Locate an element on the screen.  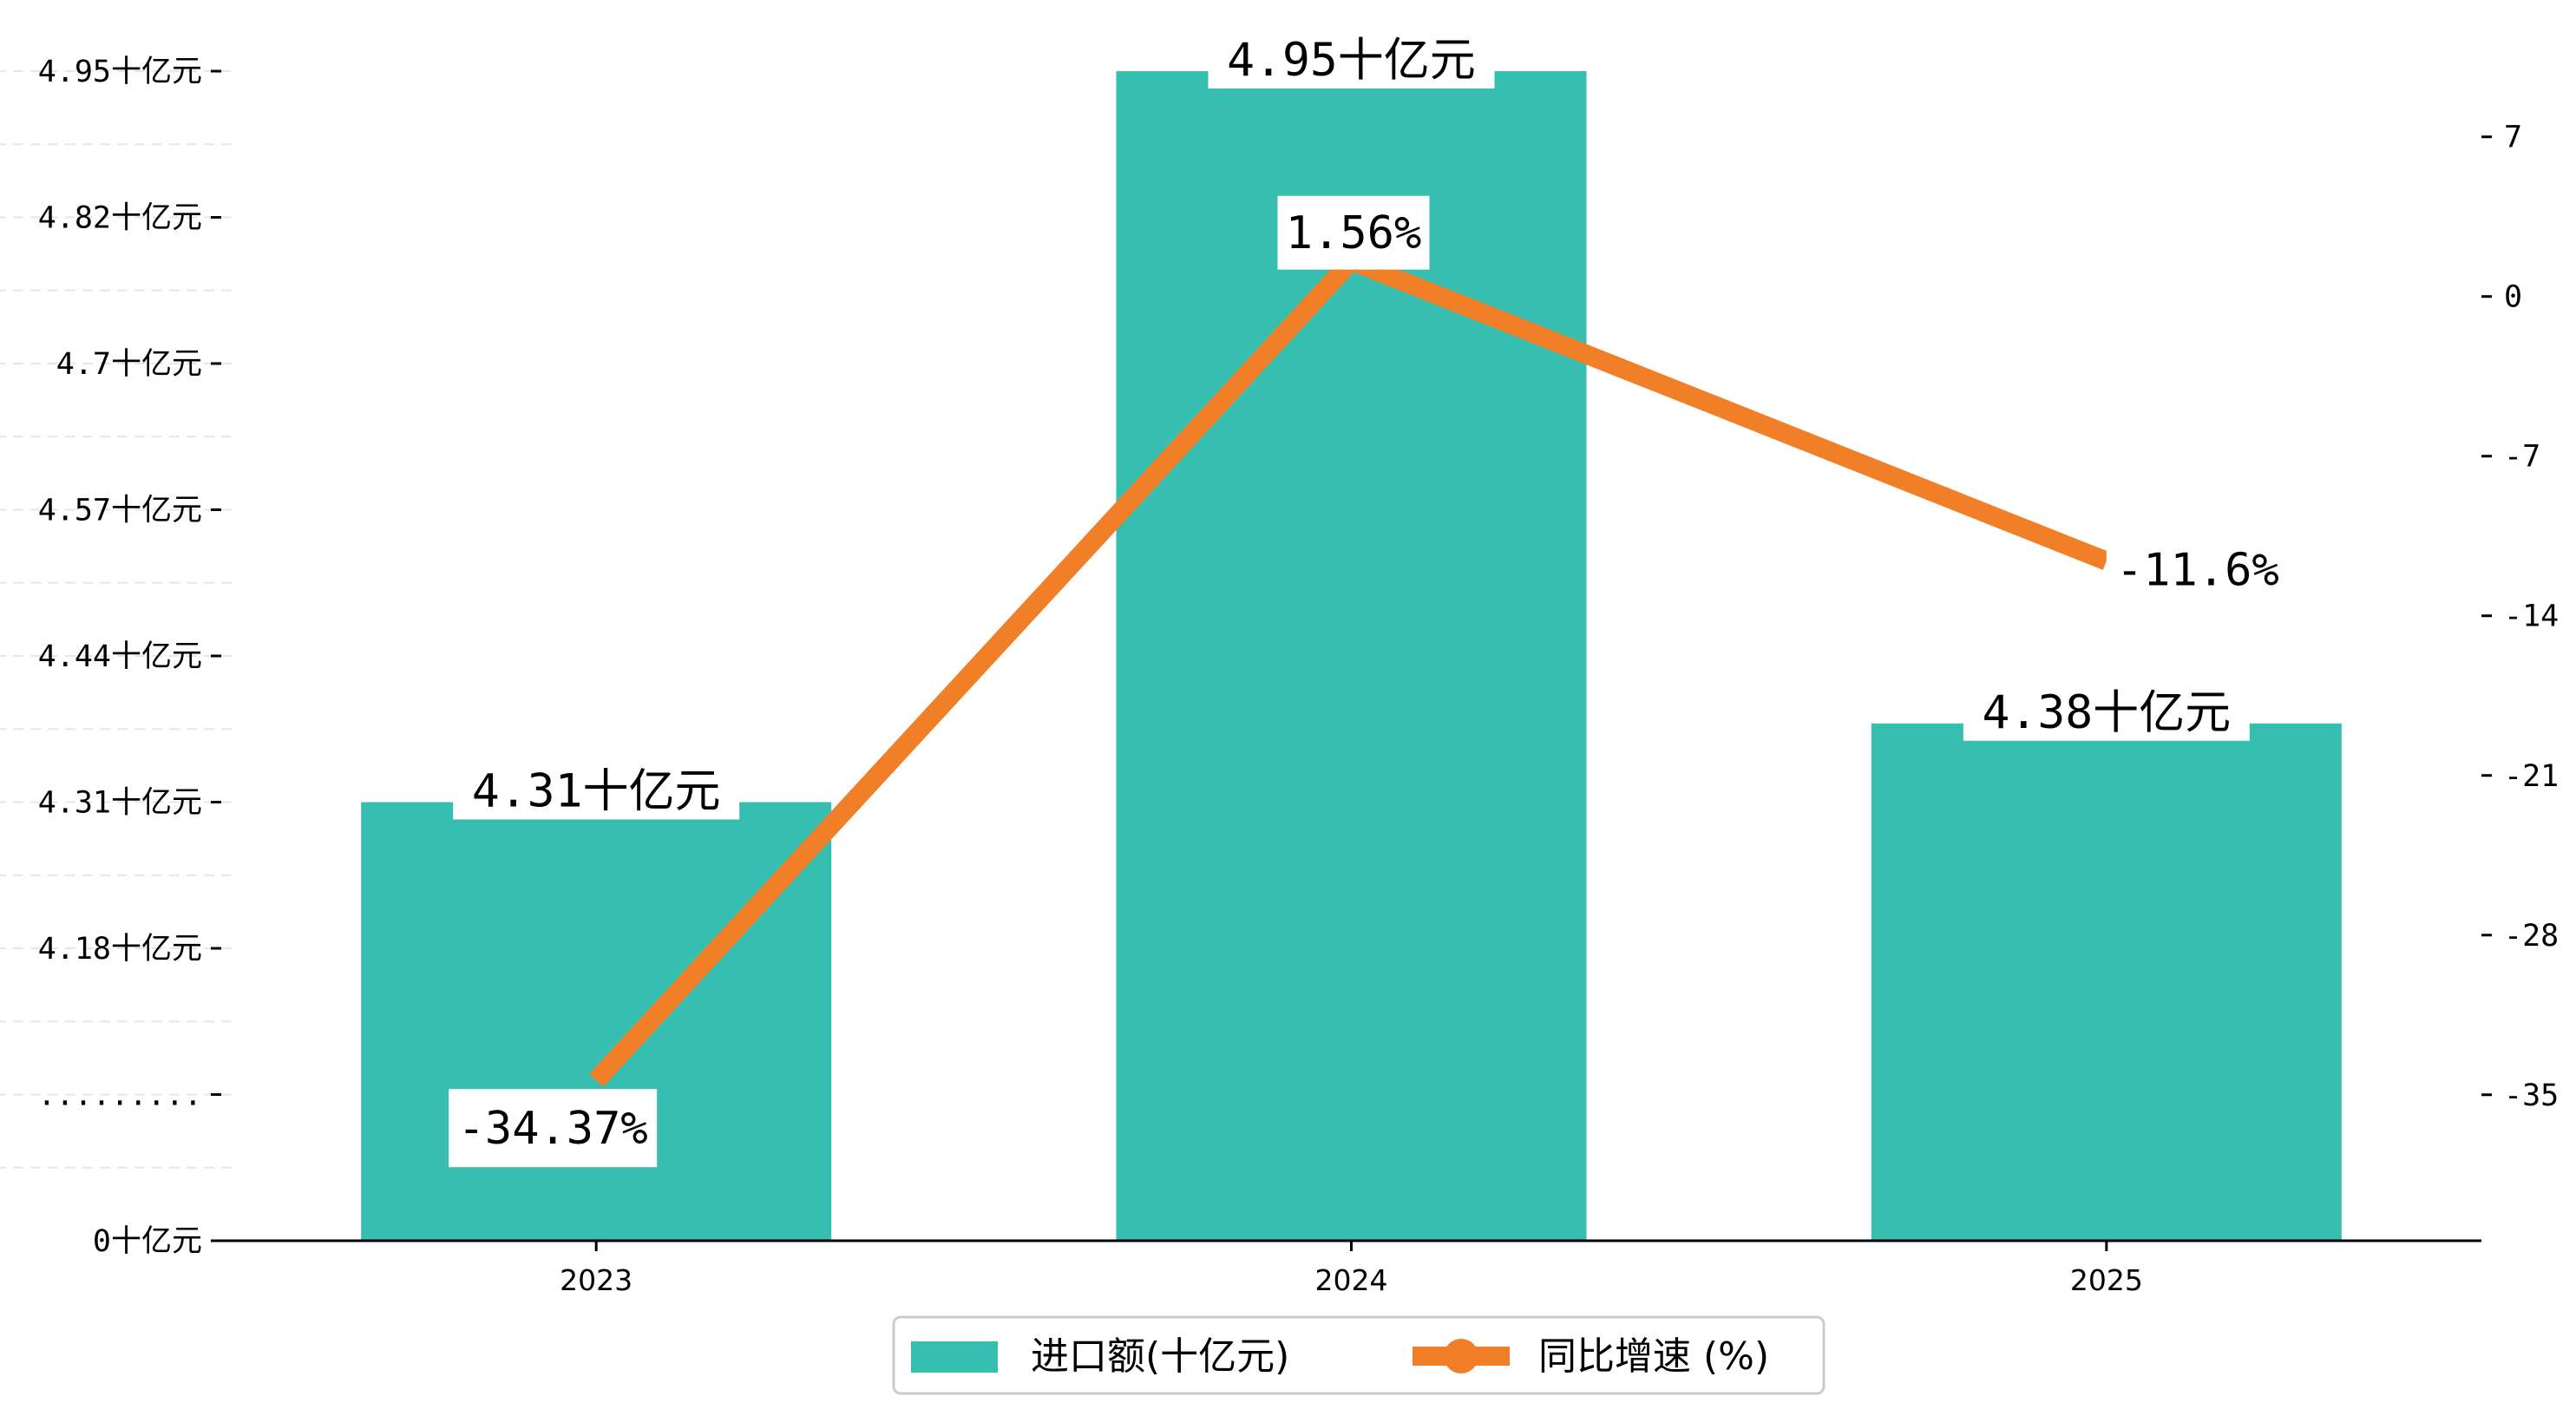
left-axis-tick-label: 4.44十亿元 is located at coordinates (120, 657).